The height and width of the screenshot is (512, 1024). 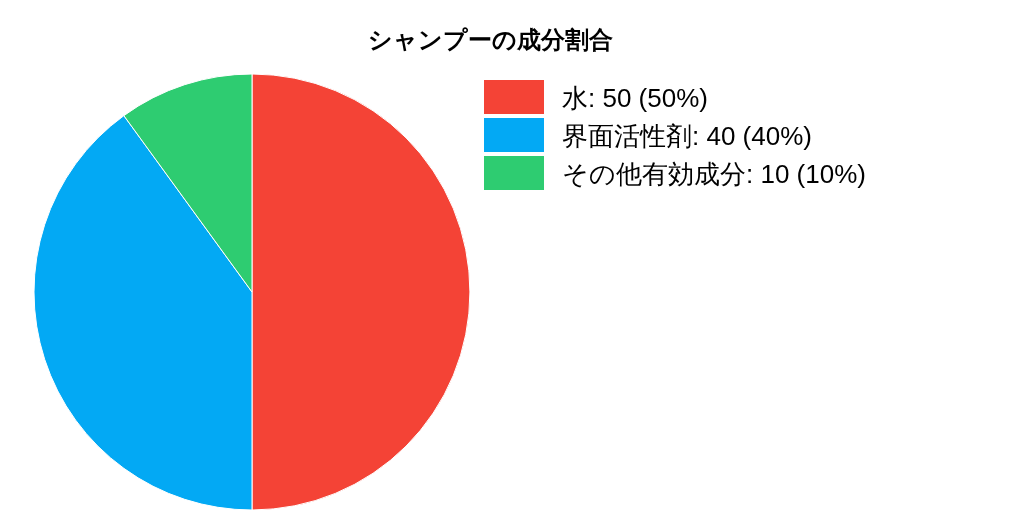 What do you see at coordinates (490, 39) in the screenshot?
I see `chart-title: シャンプーの成分割合` at bounding box center [490, 39].